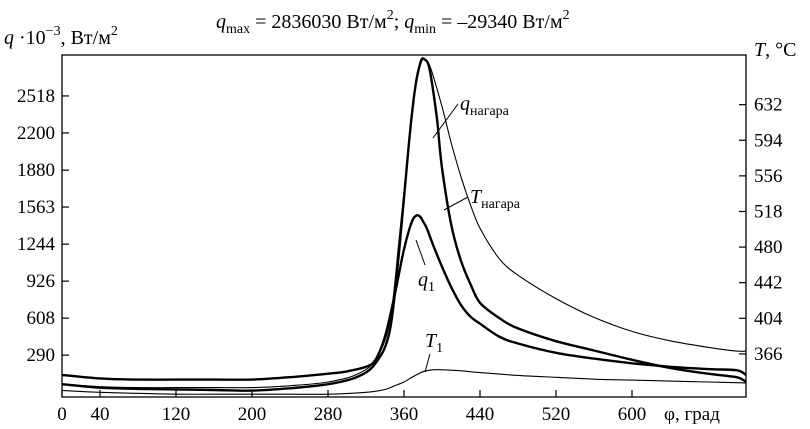  What do you see at coordinates (768, 176) in the screenshot?
I see `y-right-tick-label: 556` at bounding box center [768, 176].